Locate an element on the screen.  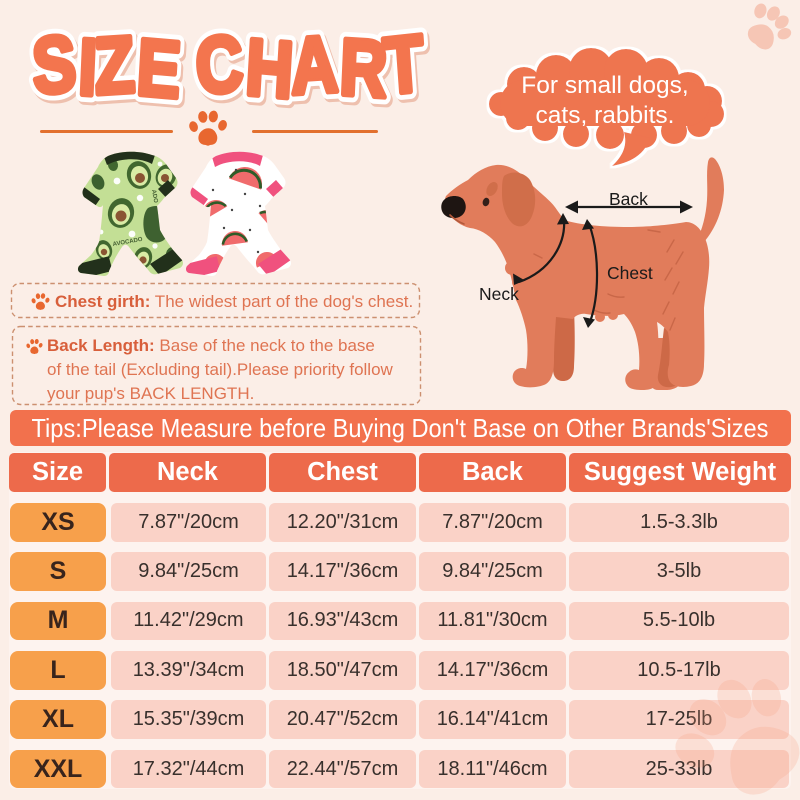
svg-text: Back is located at coordinates (628, 199).